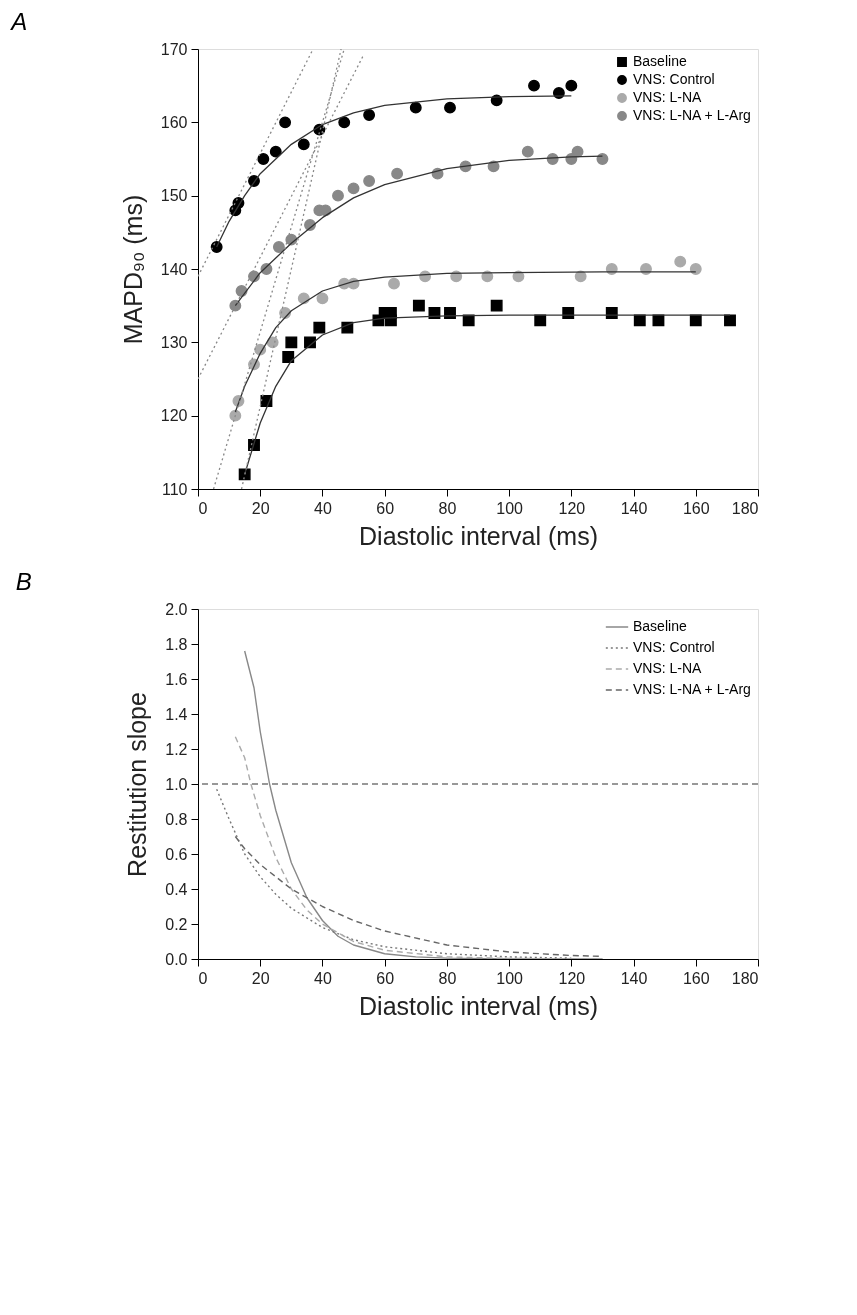  What do you see at coordinates (174, 196) in the screenshot?
I see `y-tick-label: 150` at bounding box center [174, 196].